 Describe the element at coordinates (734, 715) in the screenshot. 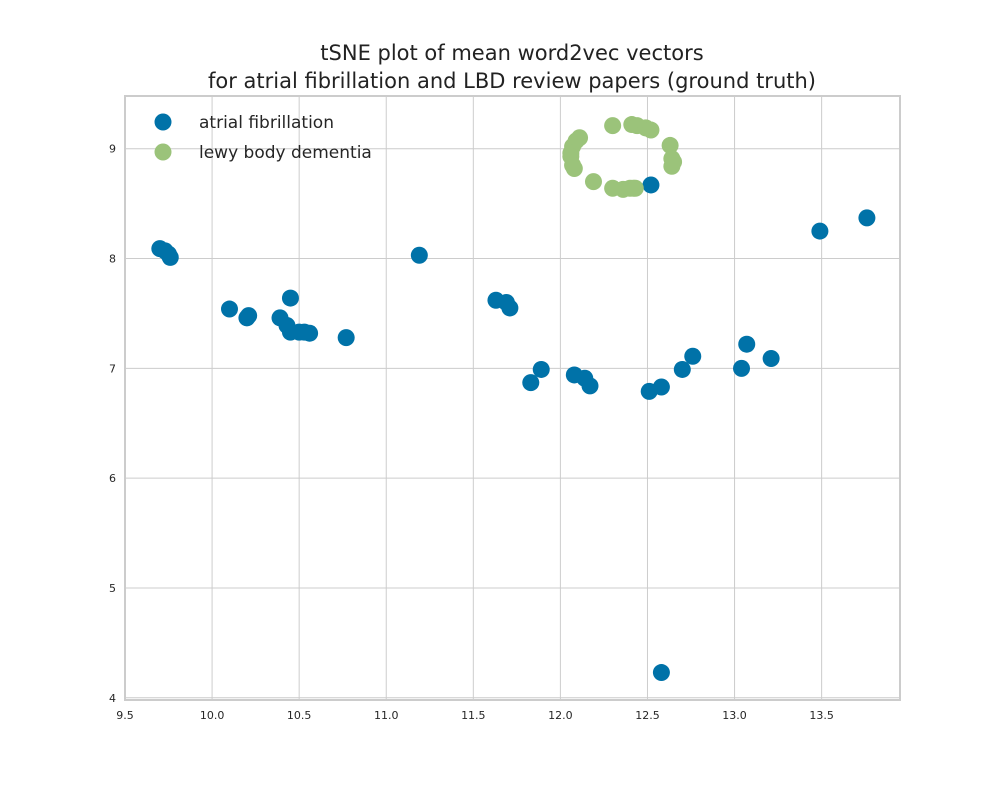

I see `x-tick-label: 13.0` at that location.